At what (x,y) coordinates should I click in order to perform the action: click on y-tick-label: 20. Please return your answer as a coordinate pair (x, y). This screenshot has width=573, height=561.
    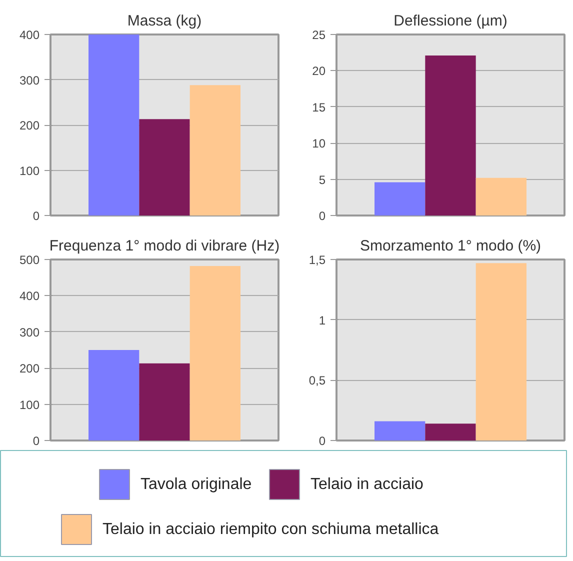
    Looking at the image, I should click on (319, 71).